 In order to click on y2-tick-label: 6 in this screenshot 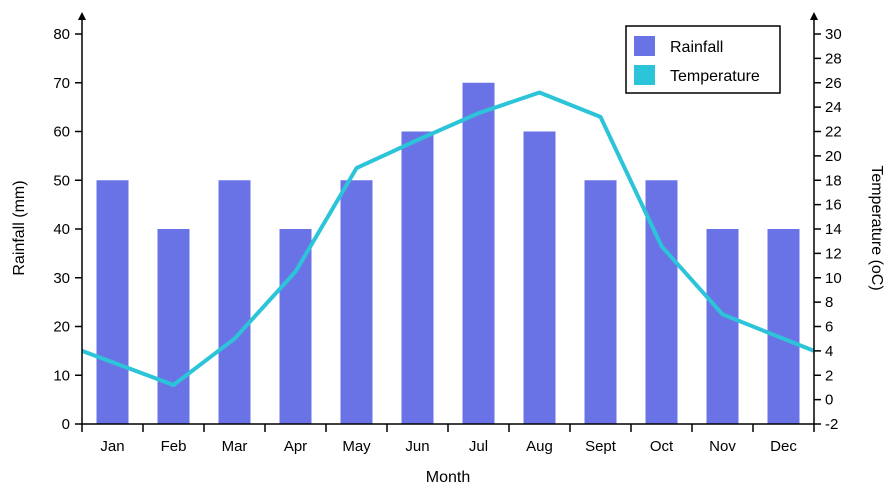, I will do `click(829, 327)`.